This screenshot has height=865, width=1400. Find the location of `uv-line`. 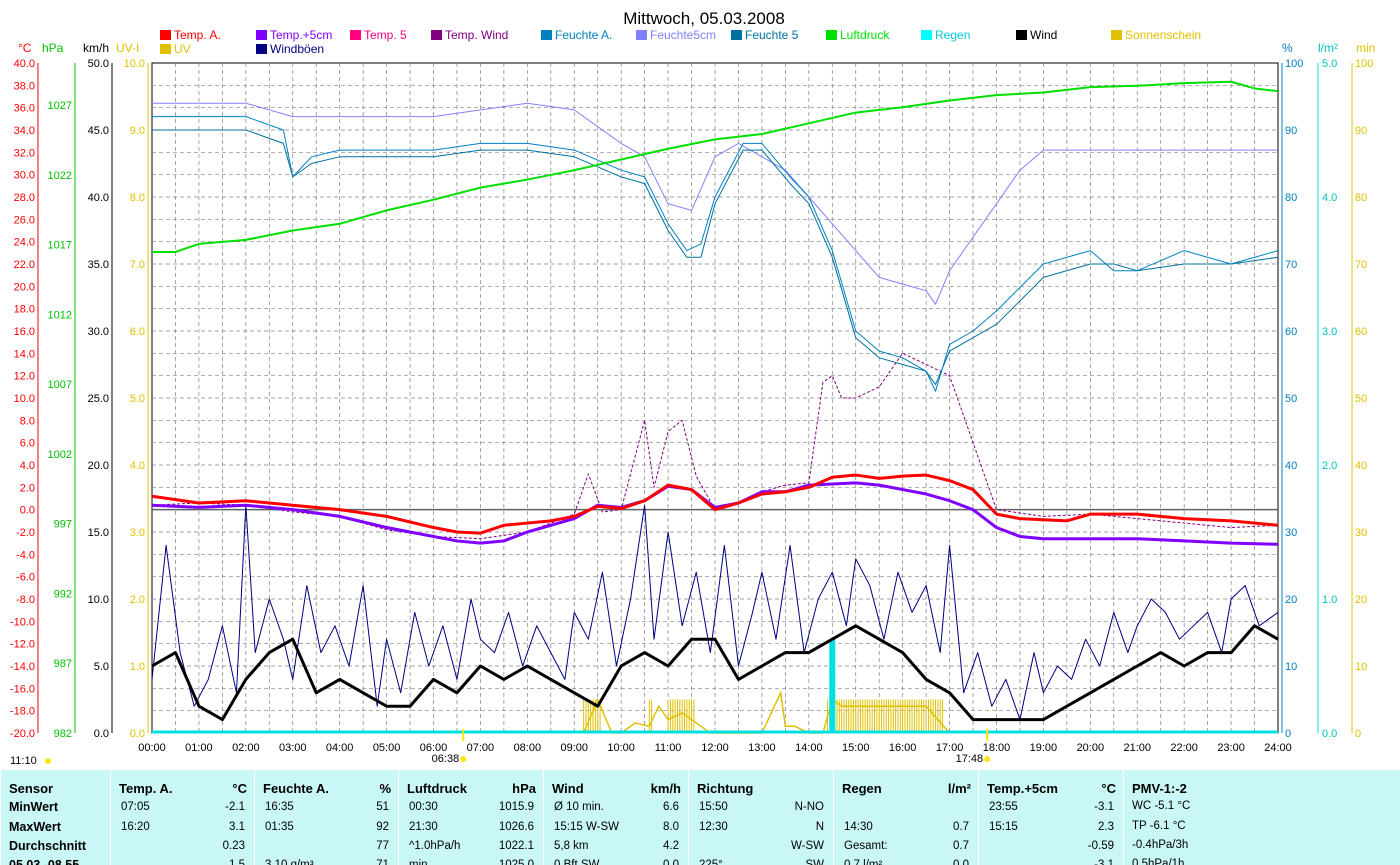

uv-line is located at coordinates (766, 712).